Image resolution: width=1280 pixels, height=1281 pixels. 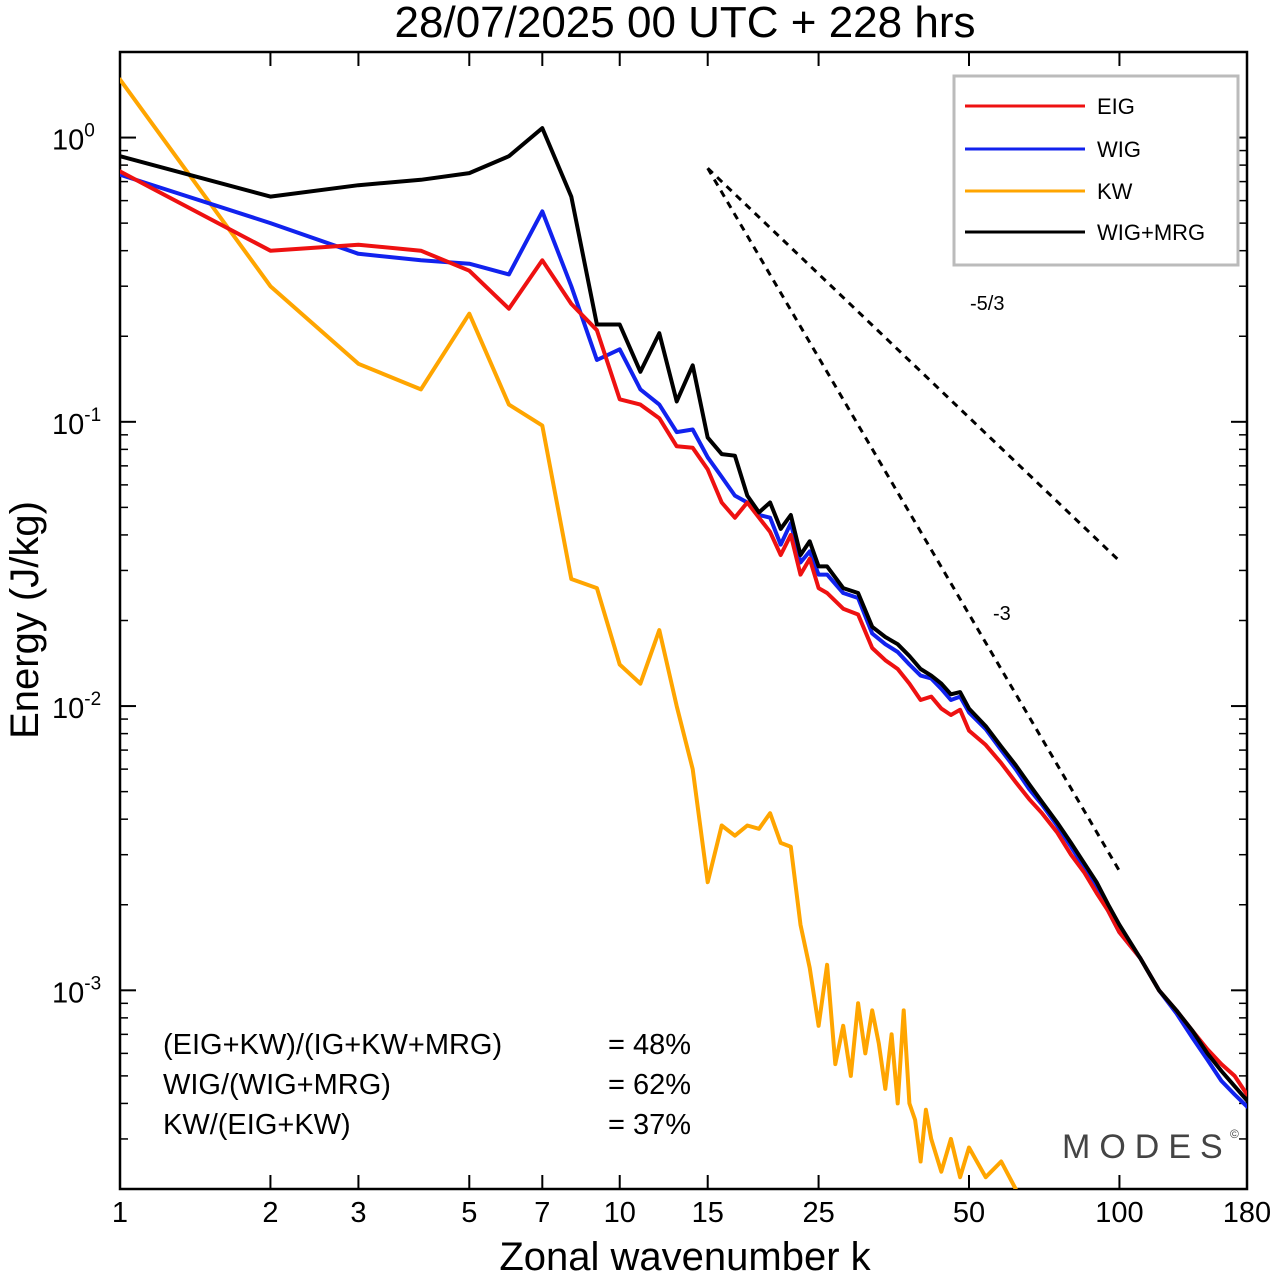 What do you see at coordinates (1050, 106) in the screenshot?
I see `legend-entry-eig: EIG` at bounding box center [1050, 106].